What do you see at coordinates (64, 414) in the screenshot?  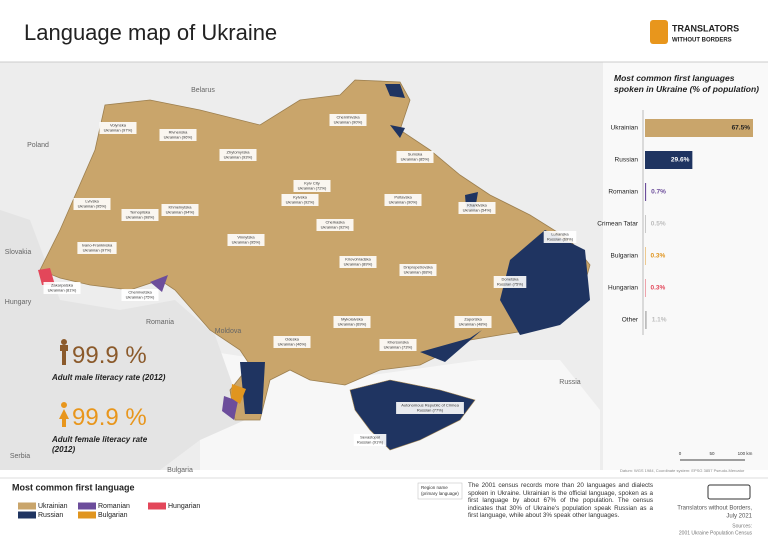 I see `female-icon` at bounding box center [64, 414].